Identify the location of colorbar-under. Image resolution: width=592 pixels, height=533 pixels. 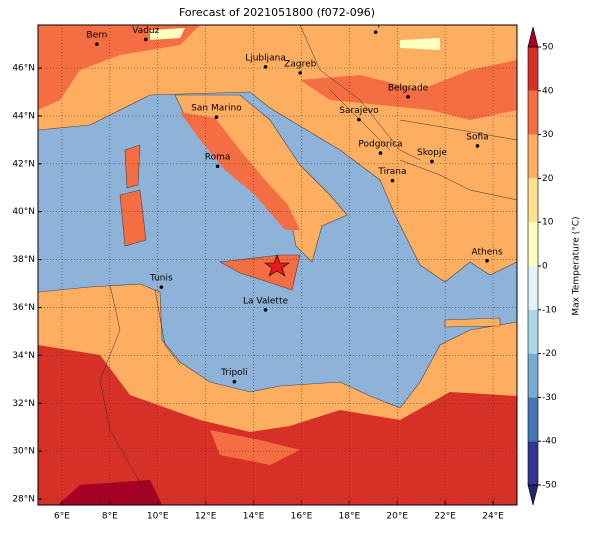
(533, 495).